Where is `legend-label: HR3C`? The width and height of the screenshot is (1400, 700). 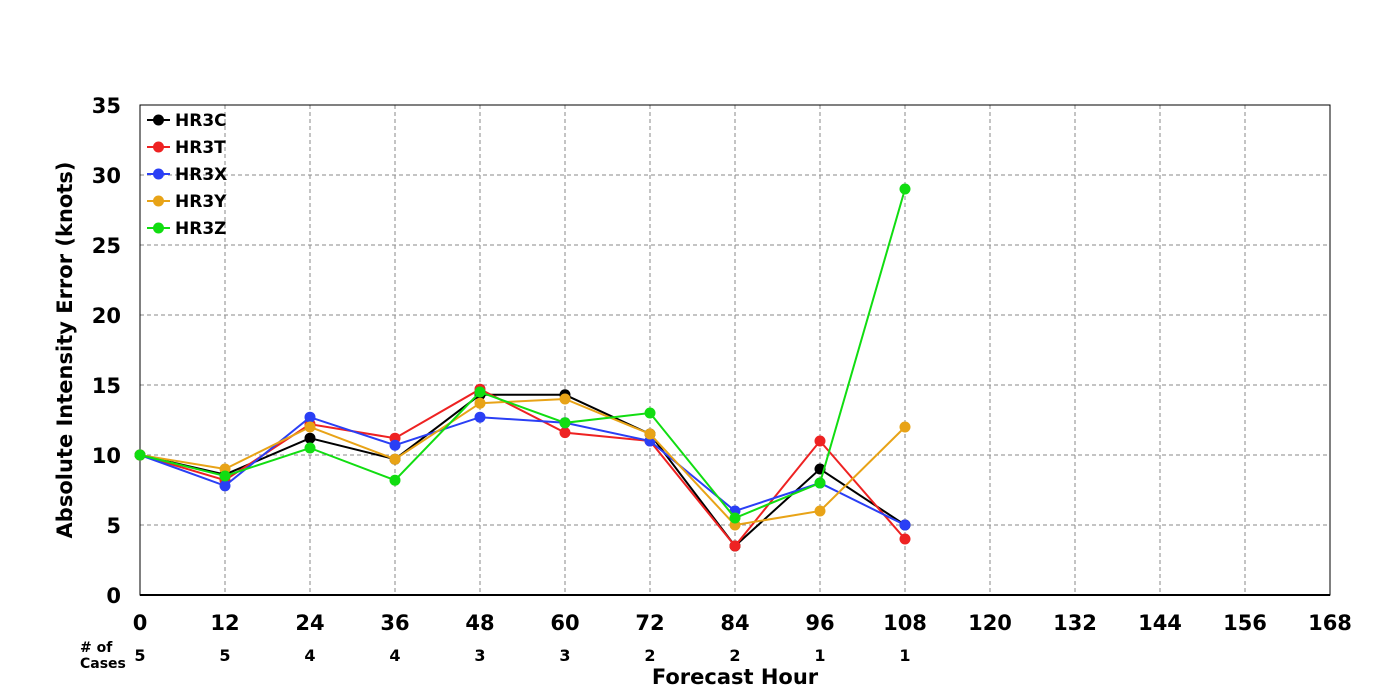 legend-label: HR3C is located at coordinates (201, 121).